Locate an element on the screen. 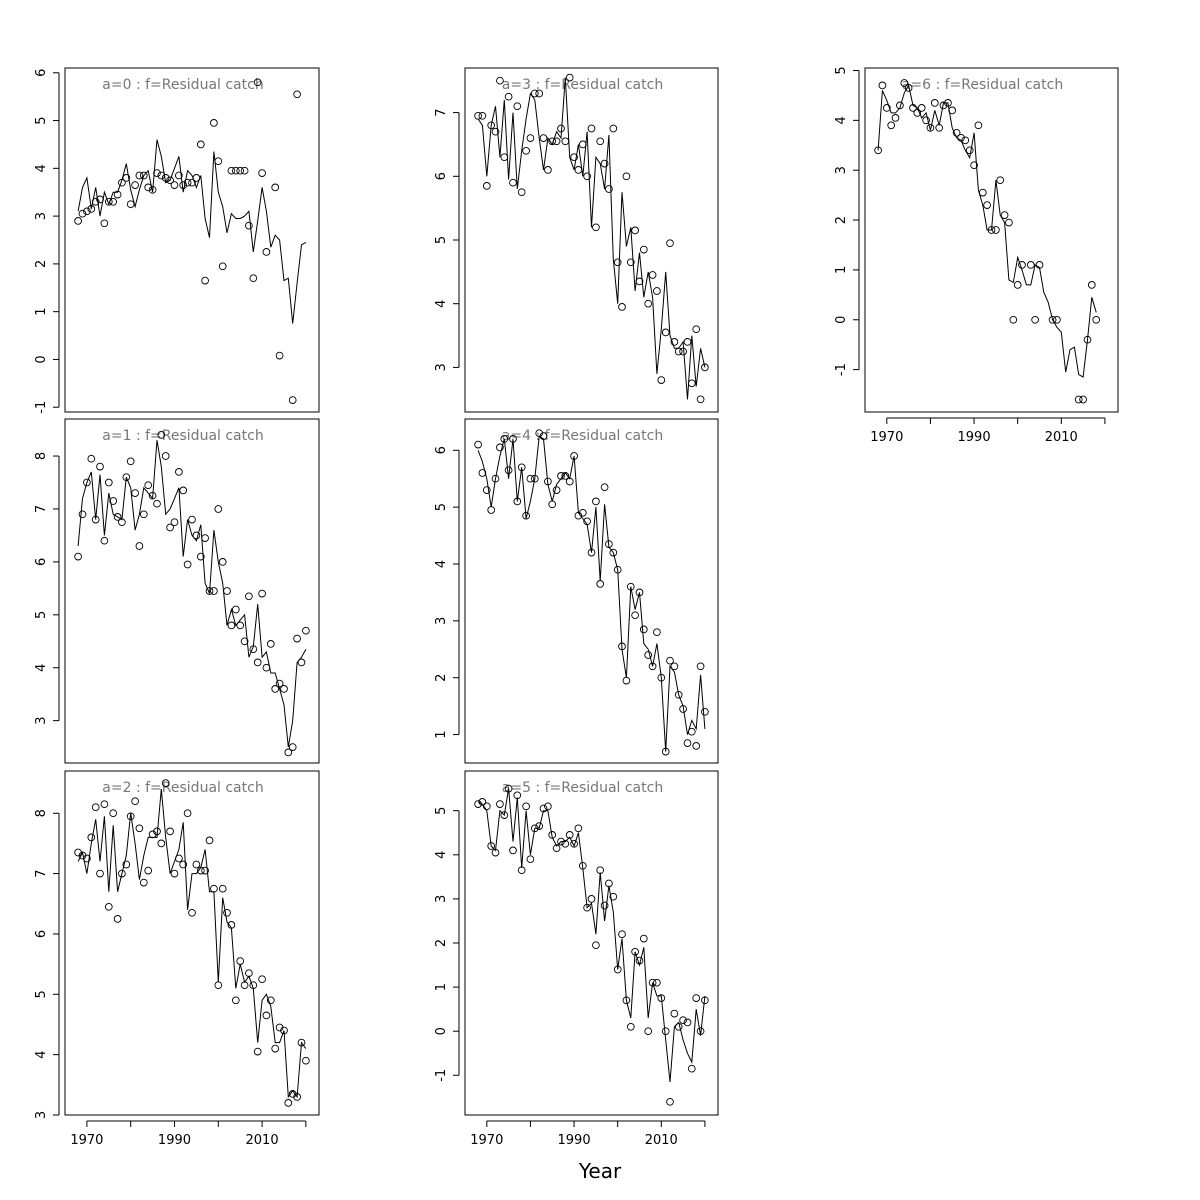  panel-a3: a=3 : f=Residual catch 3 4 5 6 7 is located at coordinates (576, 240).